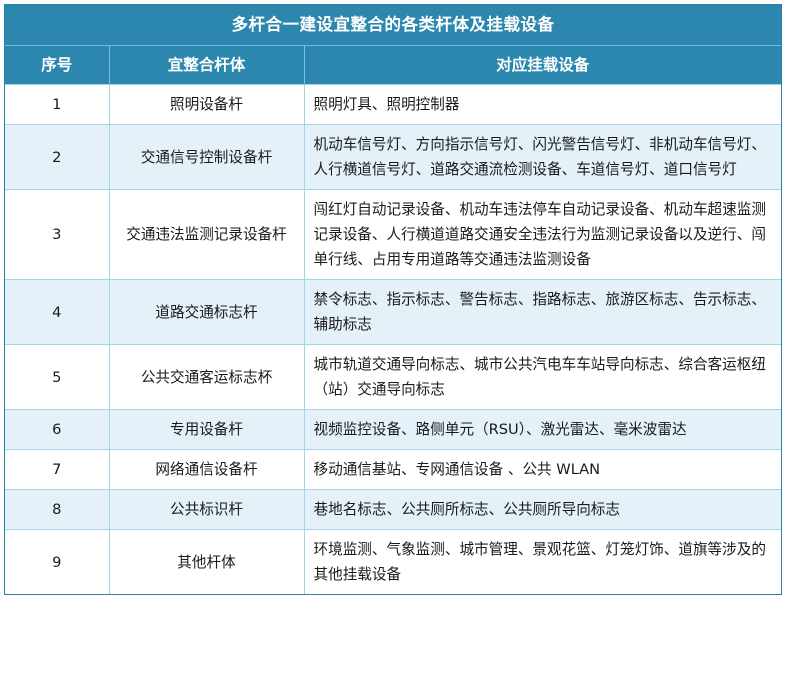 The height and width of the screenshot is (681, 786). I want to click on cell-pole: 专用设备杆, so click(206, 429).